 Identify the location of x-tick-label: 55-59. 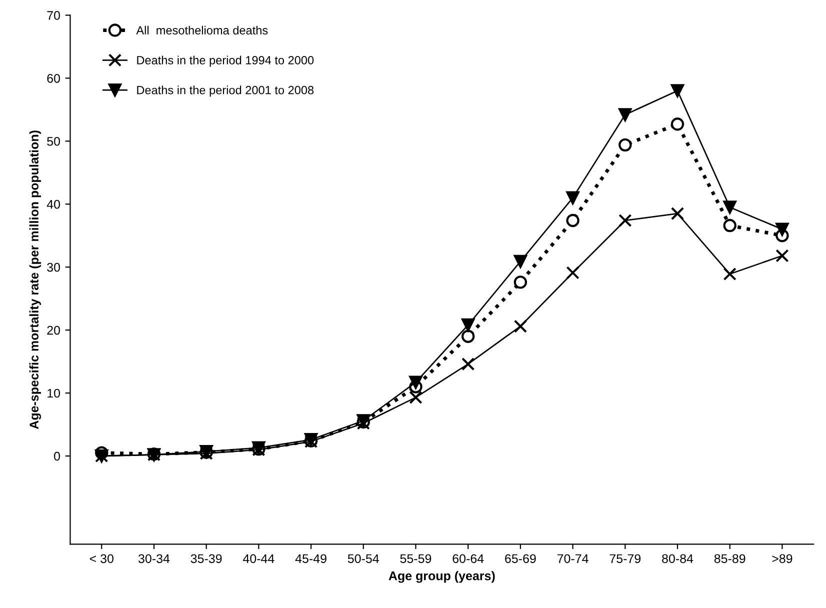
(416, 559).